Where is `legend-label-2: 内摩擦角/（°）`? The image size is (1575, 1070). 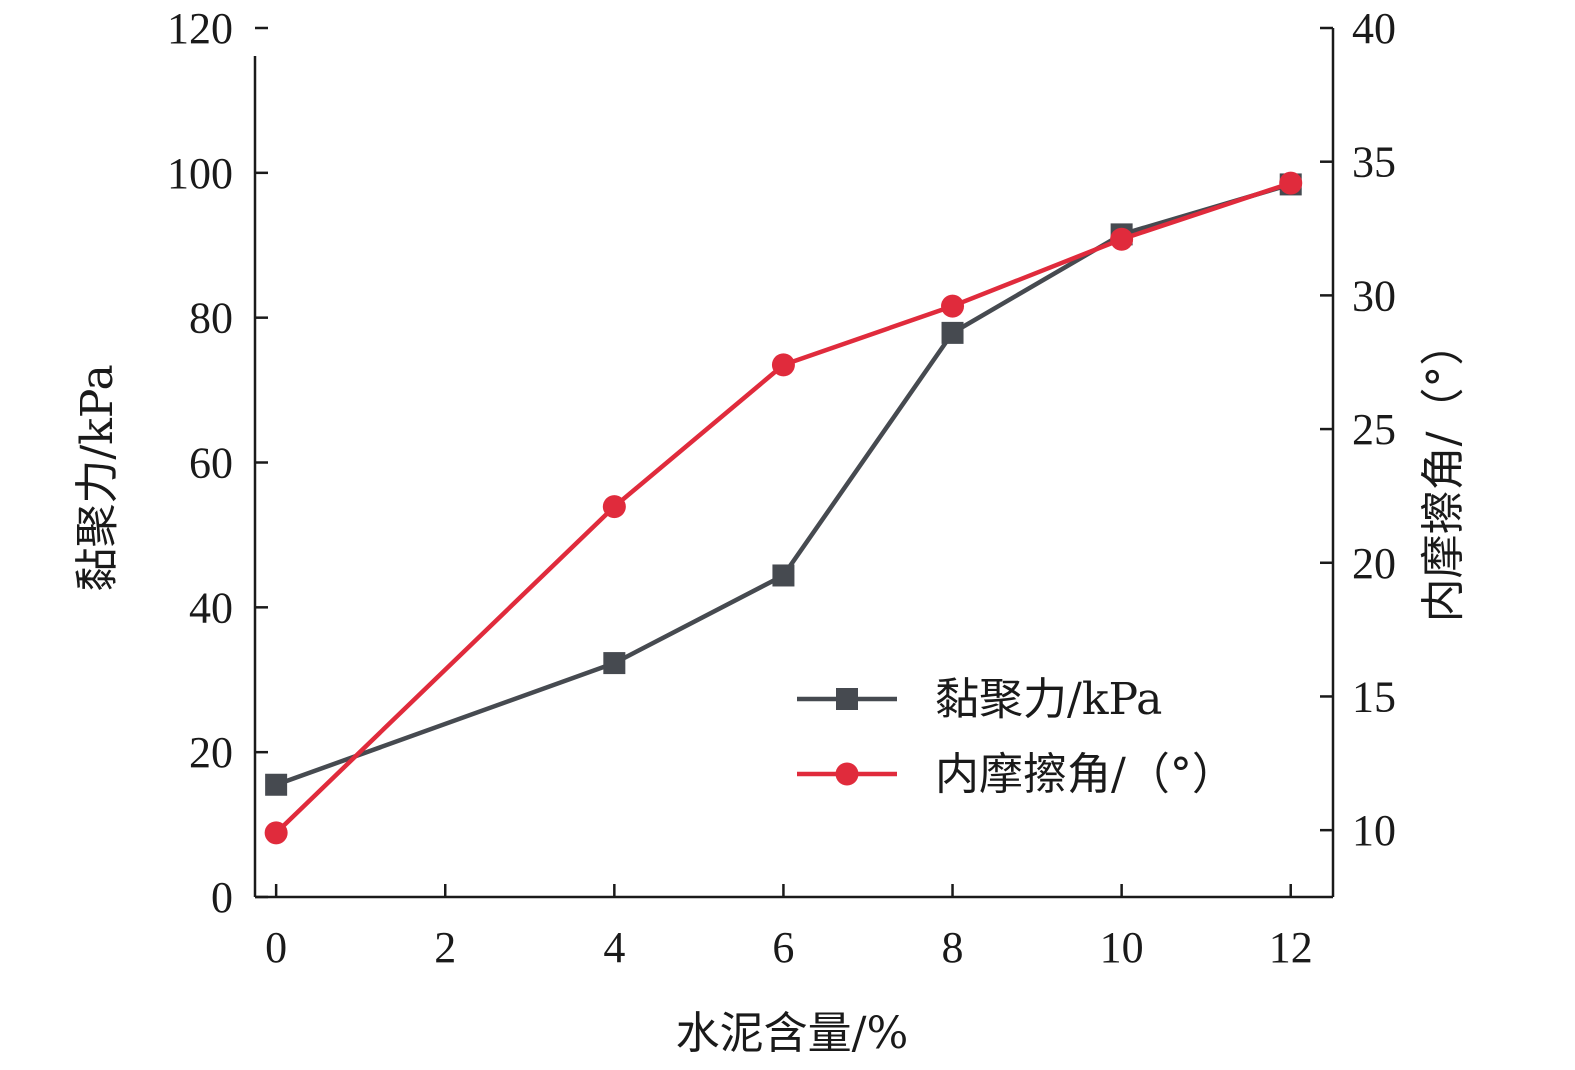 legend-label-2: 内摩擦角/（°） is located at coordinates (1085, 774).